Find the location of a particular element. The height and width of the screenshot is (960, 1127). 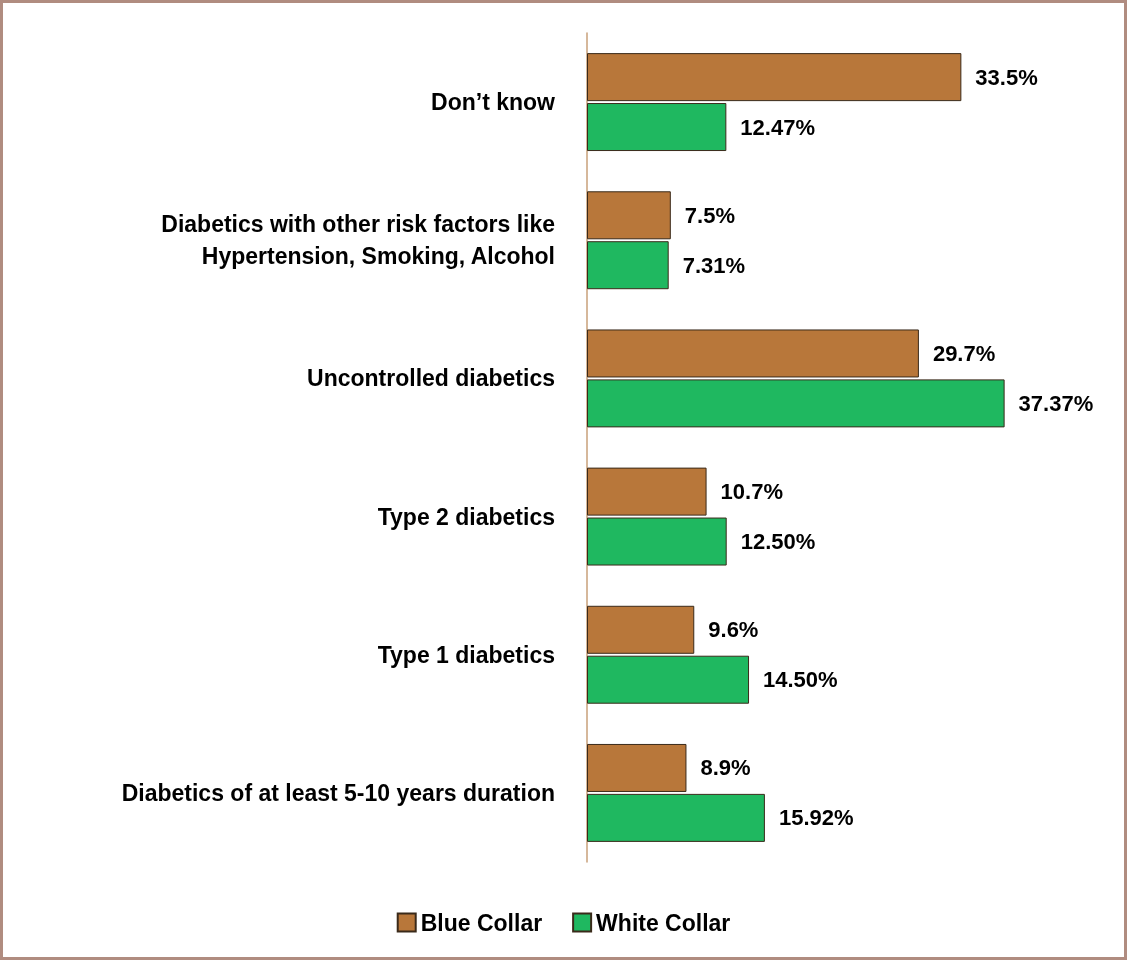

legend-label: White Collar is located at coordinates (663, 922).